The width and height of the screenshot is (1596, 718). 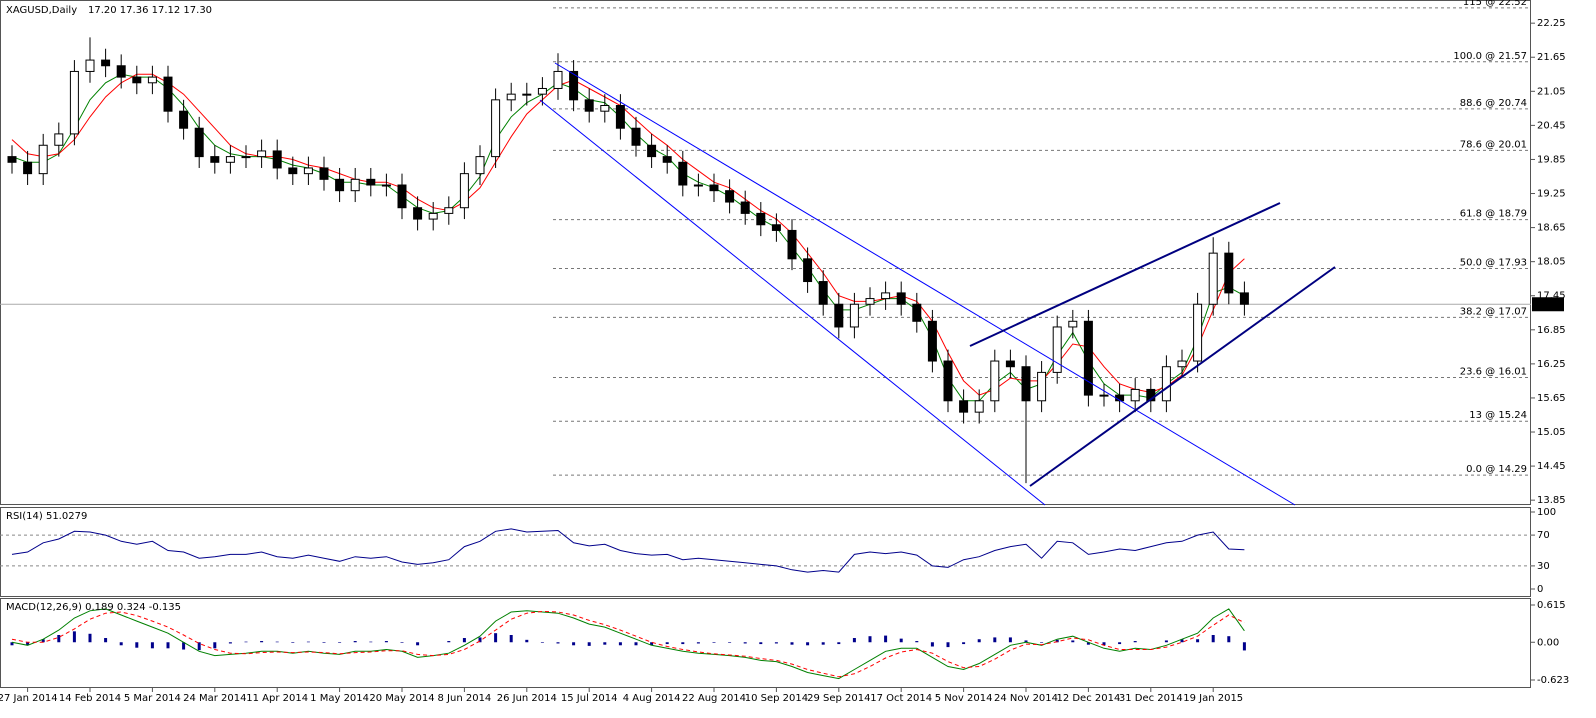 I want to click on x-tick-label: 27 Jan 2014, so click(x=29, y=698).